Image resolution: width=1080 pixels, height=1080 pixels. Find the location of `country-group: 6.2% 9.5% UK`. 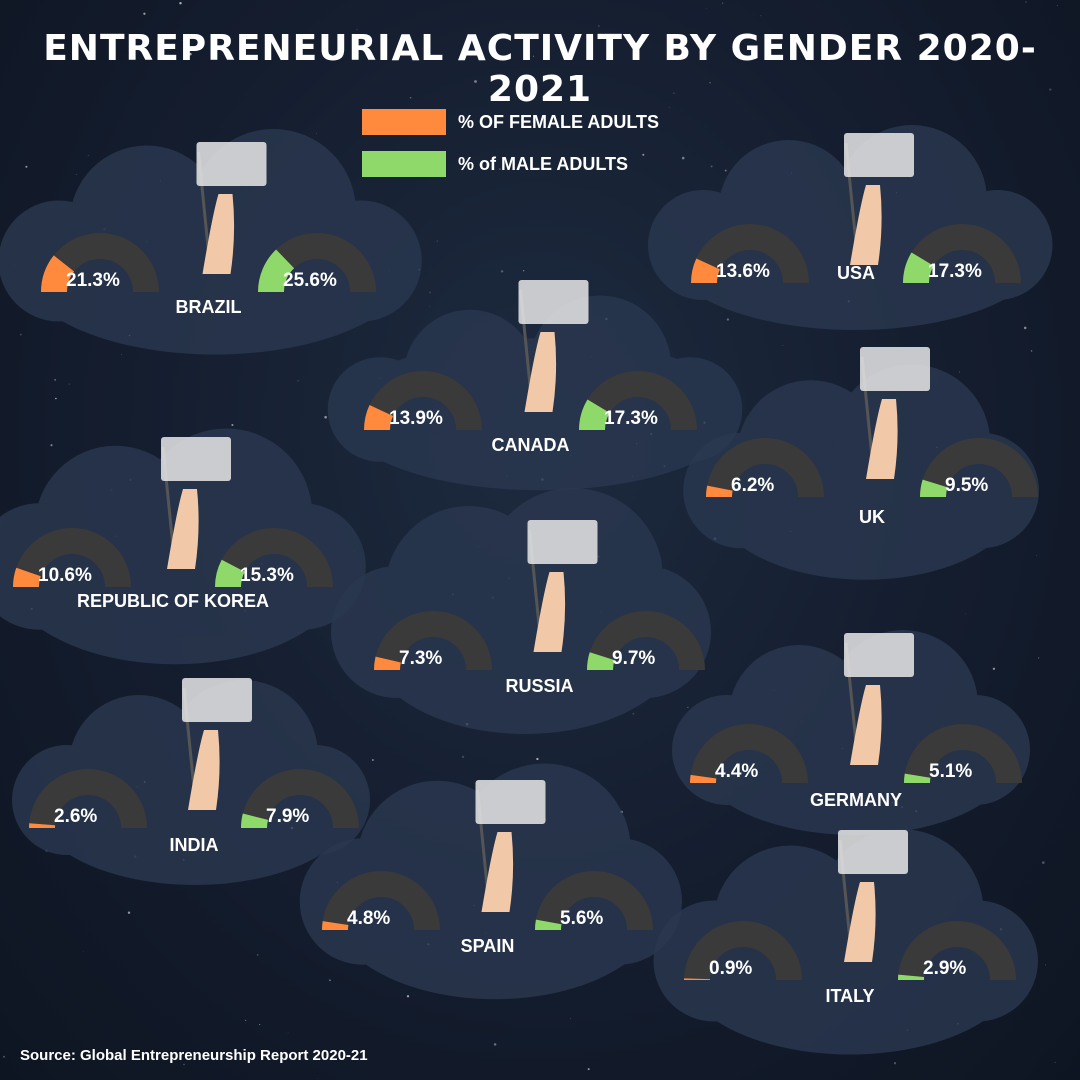

country-group: 6.2% 9.5% UK is located at coordinates (861, 463).